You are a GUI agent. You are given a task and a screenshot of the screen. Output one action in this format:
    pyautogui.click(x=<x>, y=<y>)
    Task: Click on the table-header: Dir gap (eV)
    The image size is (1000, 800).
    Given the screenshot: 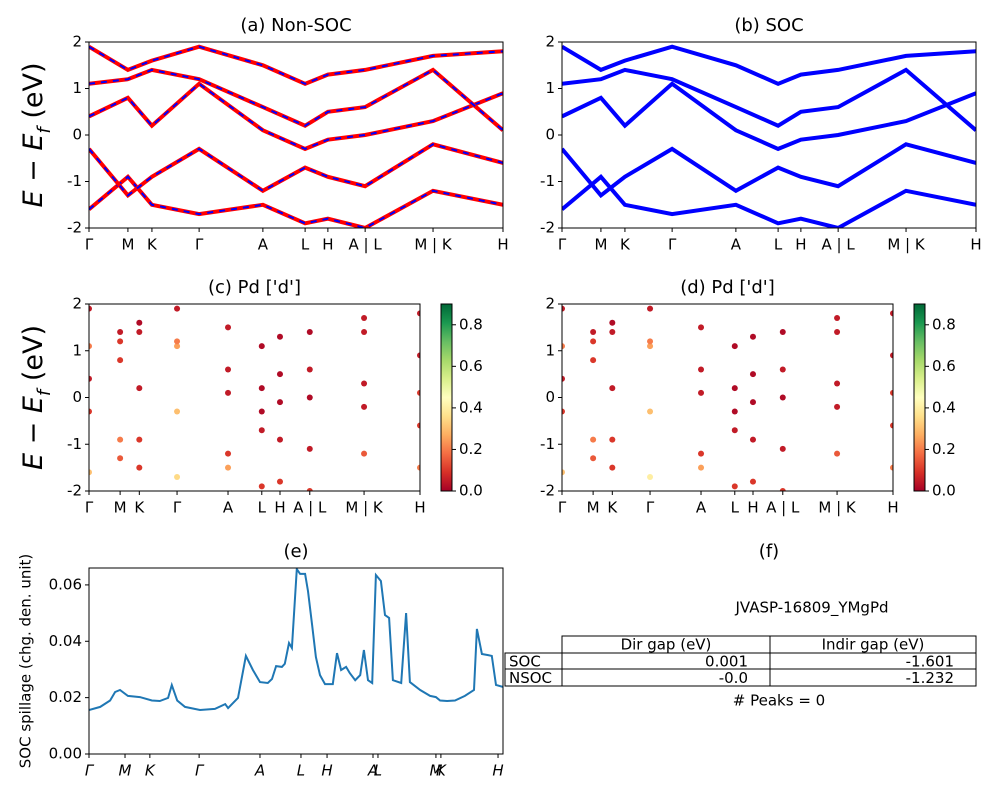 What is the action you would take?
    pyautogui.click(x=666, y=645)
    